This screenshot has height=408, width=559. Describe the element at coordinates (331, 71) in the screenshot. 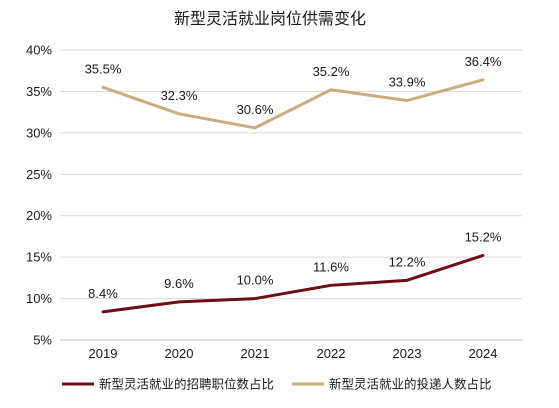

I see `data-label: 35.2%` at that location.